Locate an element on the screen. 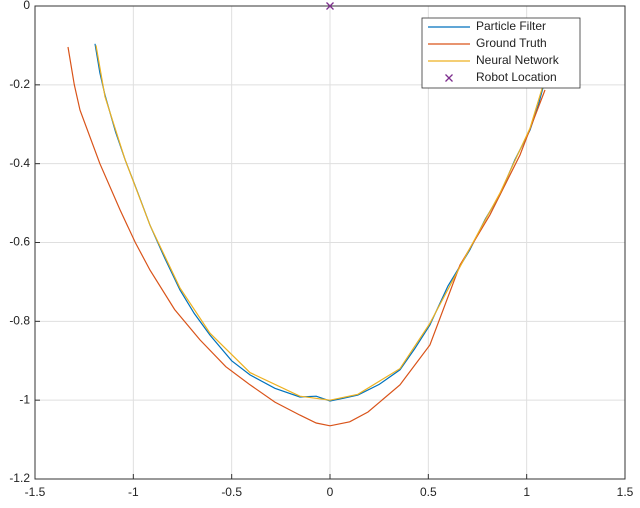 The width and height of the screenshot is (640, 508). x-tick-label: 1 is located at coordinates (526, 492).